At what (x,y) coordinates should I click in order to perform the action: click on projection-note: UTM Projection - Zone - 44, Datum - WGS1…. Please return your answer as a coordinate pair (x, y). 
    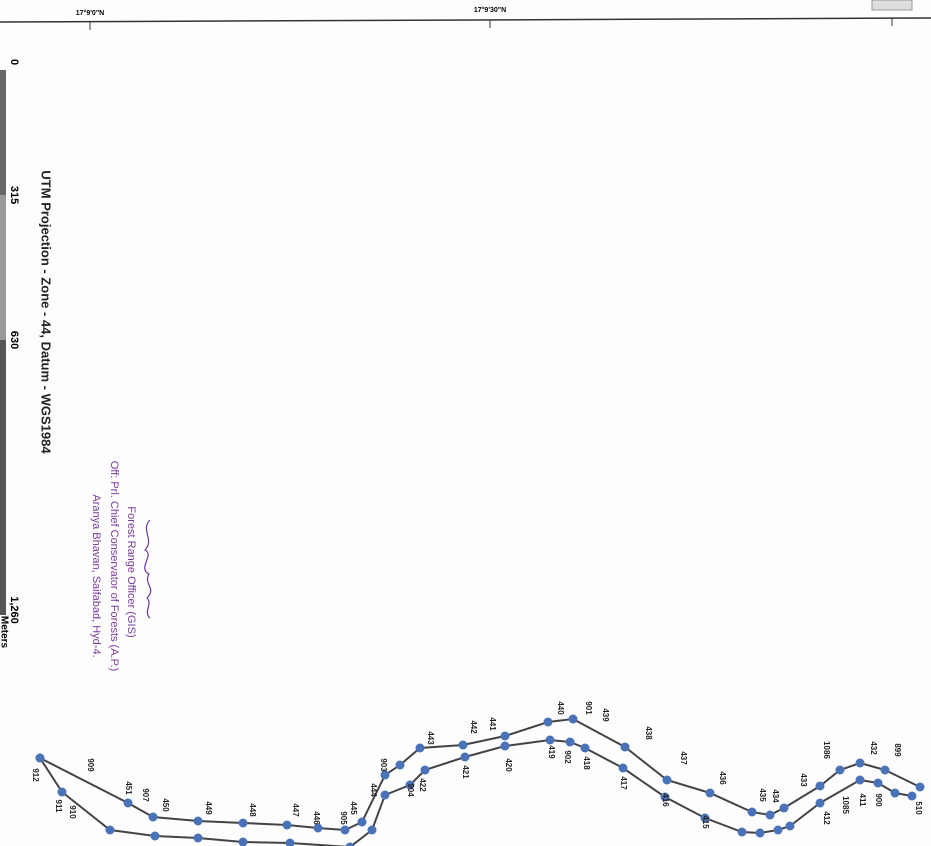
    Looking at the image, I should click on (46, 312).